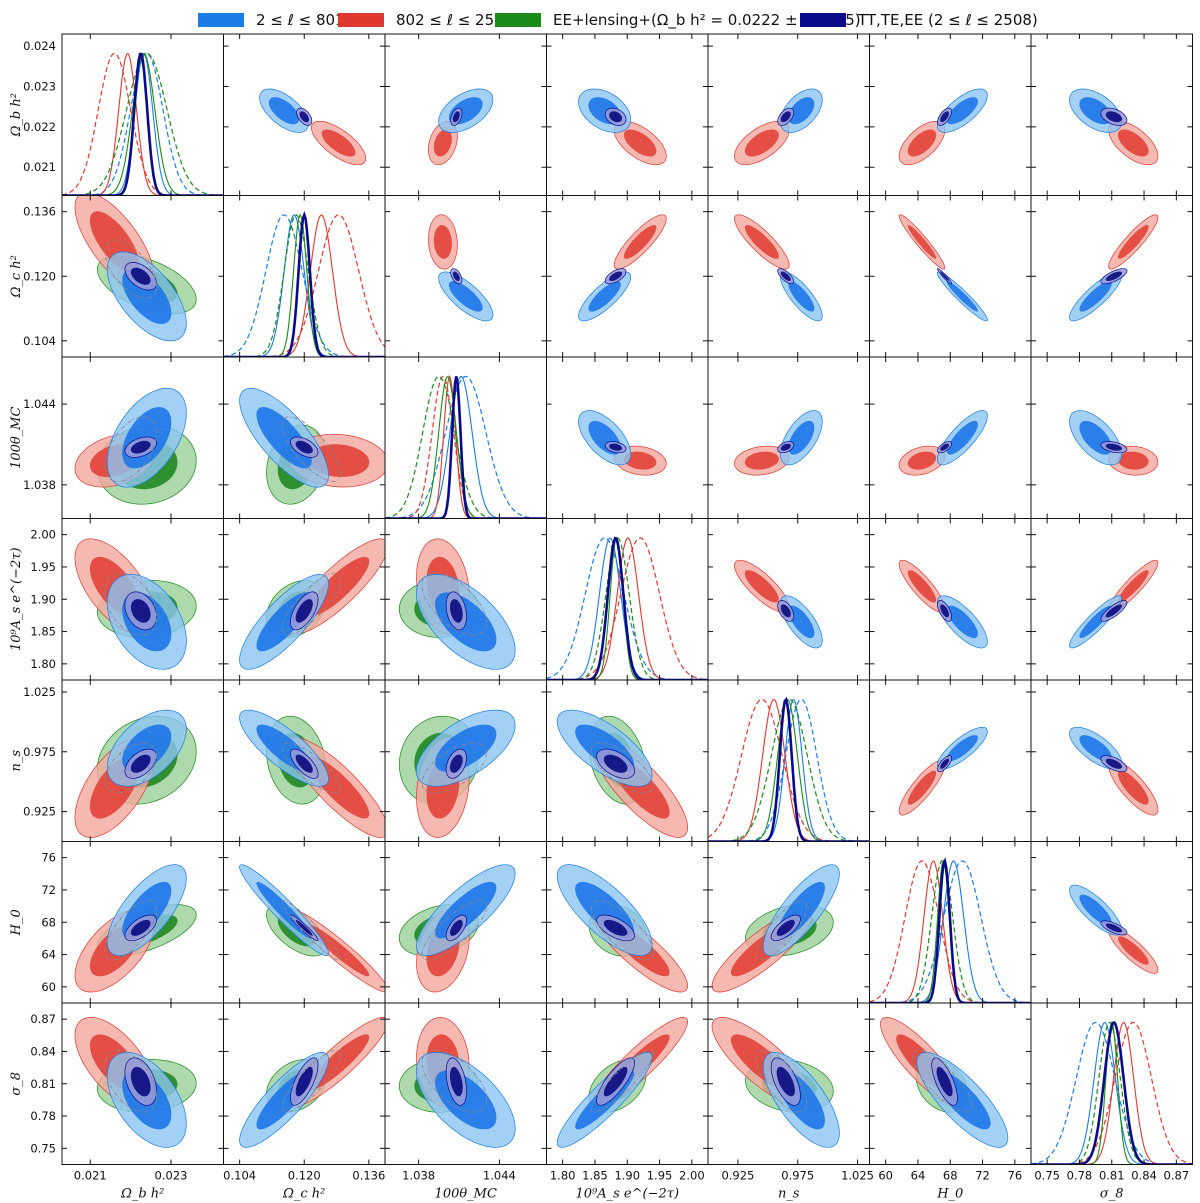 This screenshot has height=1203, width=1200. What do you see at coordinates (622, 1082) in the screenshot?
I see `panel-sigma8-vs-Ase` at bounding box center [622, 1082].